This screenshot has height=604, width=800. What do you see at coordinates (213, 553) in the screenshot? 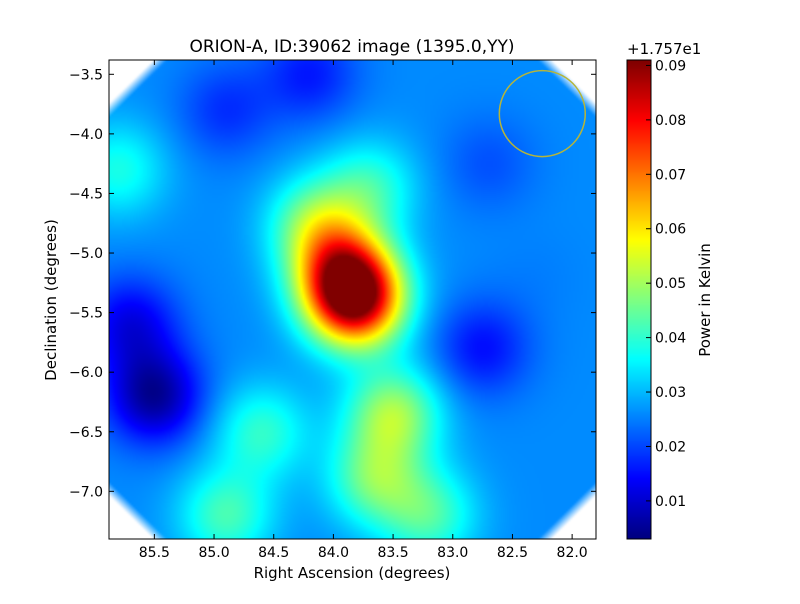
I see `x-tick-label: 85.0` at bounding box center [213, 553].